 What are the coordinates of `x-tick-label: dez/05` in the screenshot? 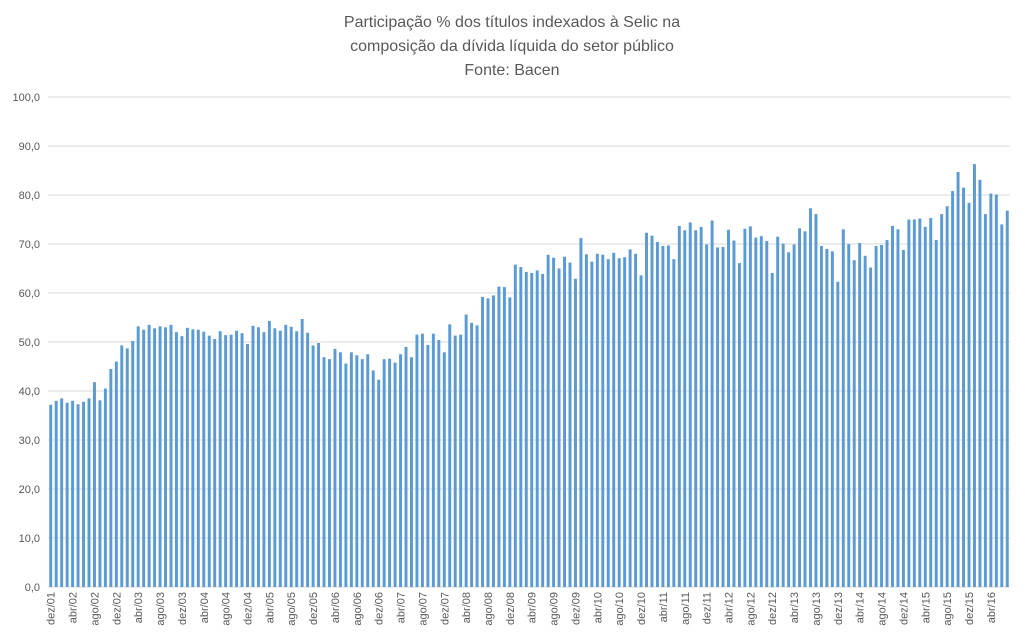 It's located at (314, 608).